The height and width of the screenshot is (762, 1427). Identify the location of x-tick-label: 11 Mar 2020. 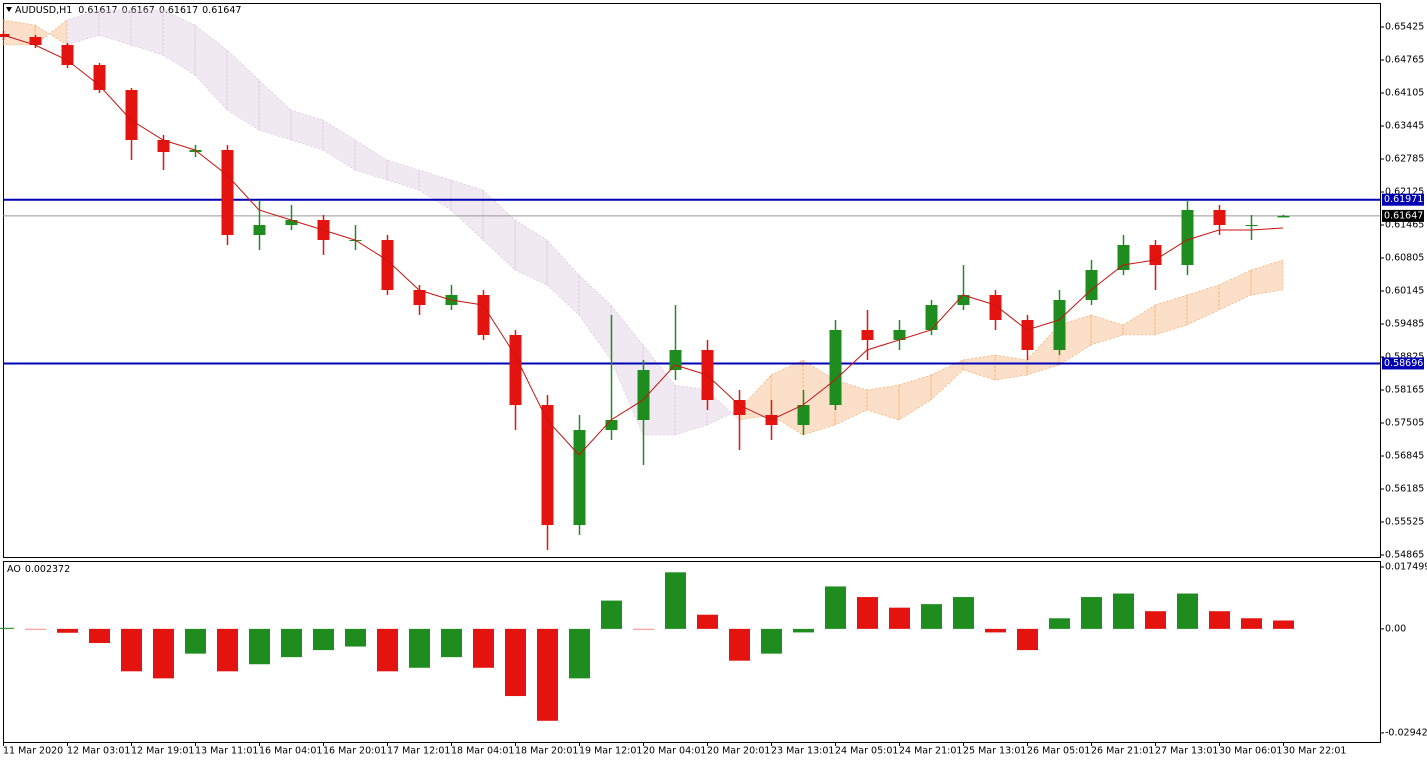
(33, 751).